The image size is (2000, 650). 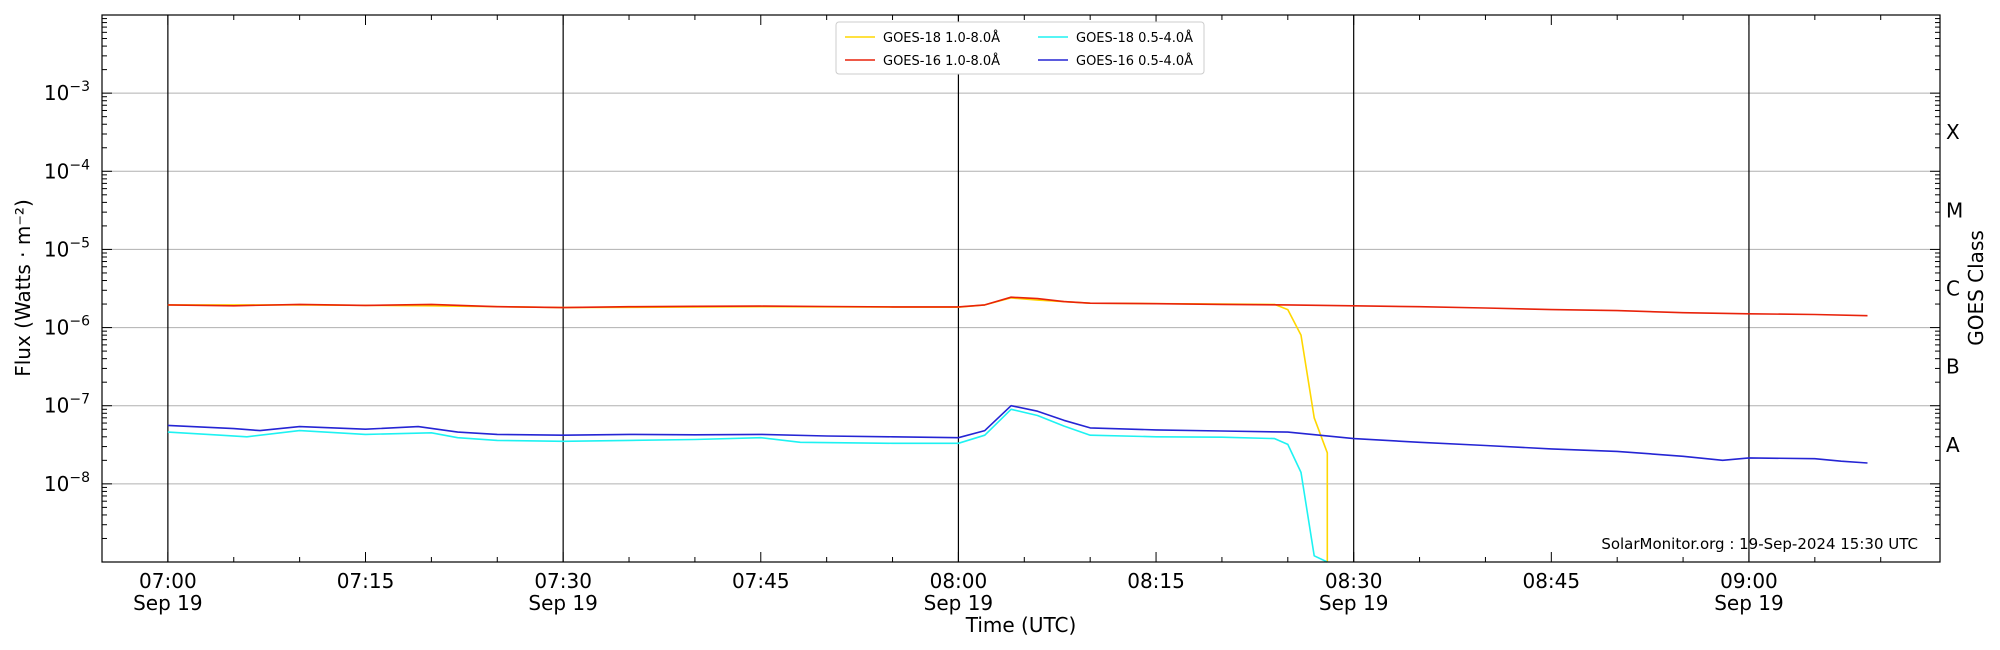 I want to click on y-tick-label: 10⁻³, so click(x=67, y=92).